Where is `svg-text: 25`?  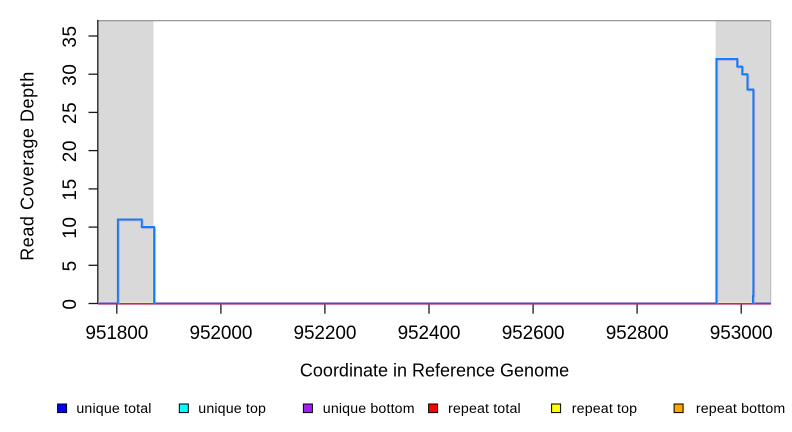 svg-text: 25 is located at coordinates (70, 113).